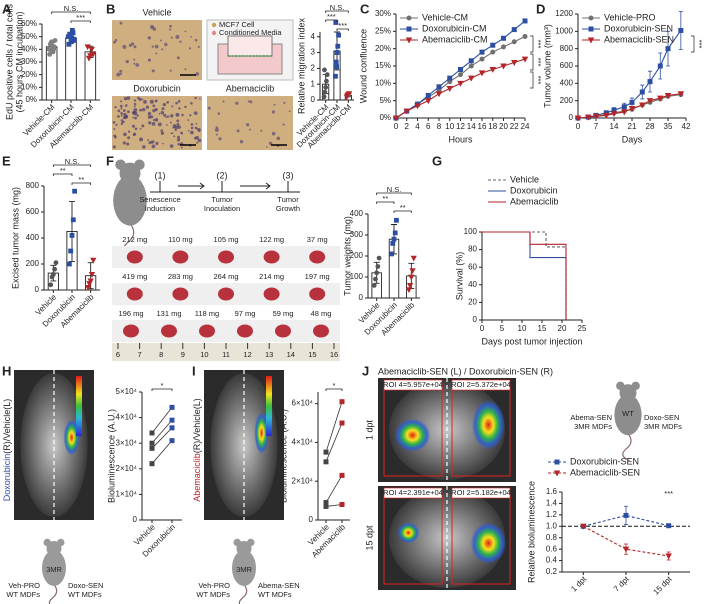  Describe the element at coordinates (85, 594) in the screenshot. I see `mouse-label: WT MDFs` at that location.